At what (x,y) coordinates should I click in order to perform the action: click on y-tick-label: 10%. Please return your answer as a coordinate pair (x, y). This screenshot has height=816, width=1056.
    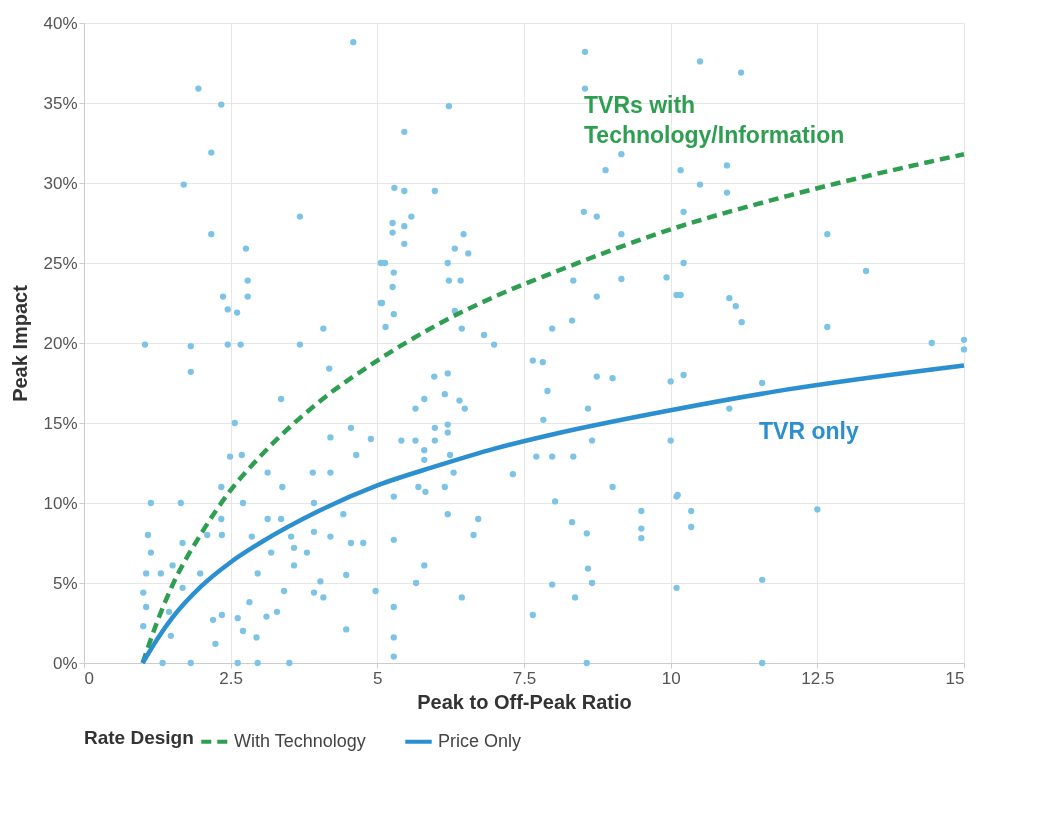
    Looking at the image, I should click on (60, 503).